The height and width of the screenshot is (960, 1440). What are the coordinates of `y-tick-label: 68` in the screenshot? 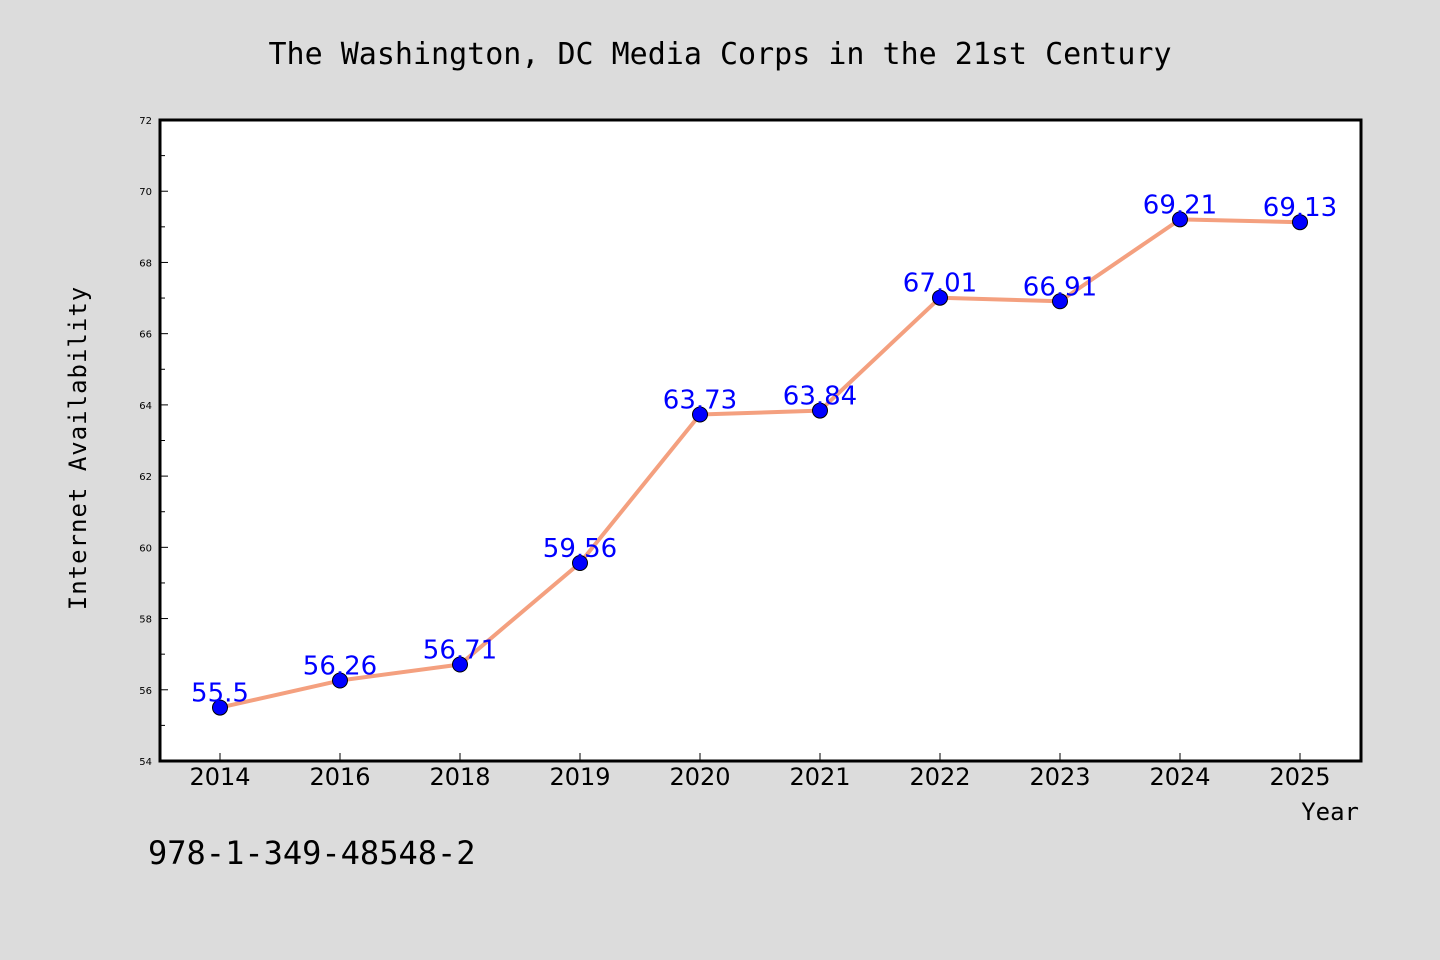 It's located at (145, 263).